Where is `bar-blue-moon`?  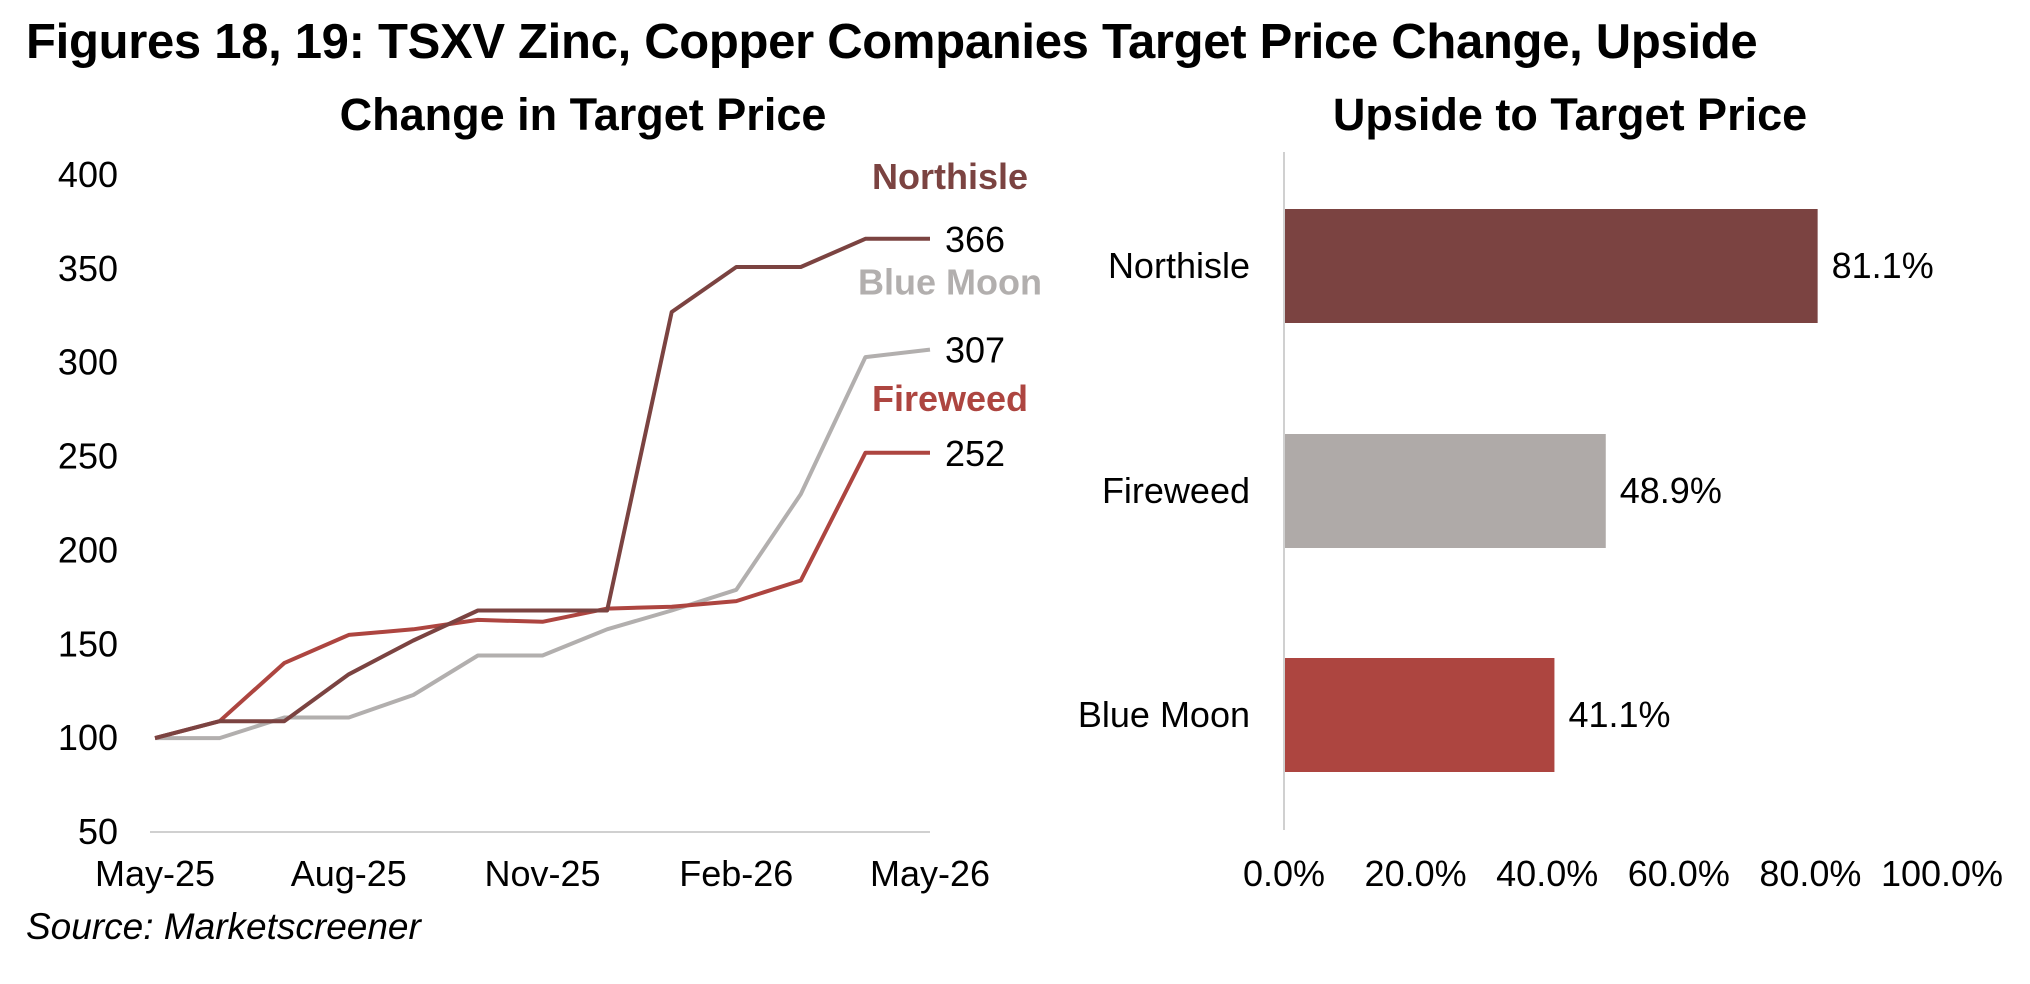
bar-blue-moon is located at coordinates (1420, 715).